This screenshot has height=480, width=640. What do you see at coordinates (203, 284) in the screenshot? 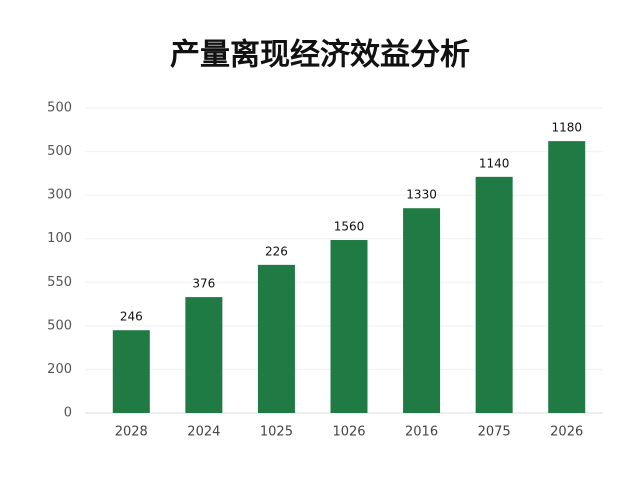
I see `value-label: 376` at bounding box center [203, 284].